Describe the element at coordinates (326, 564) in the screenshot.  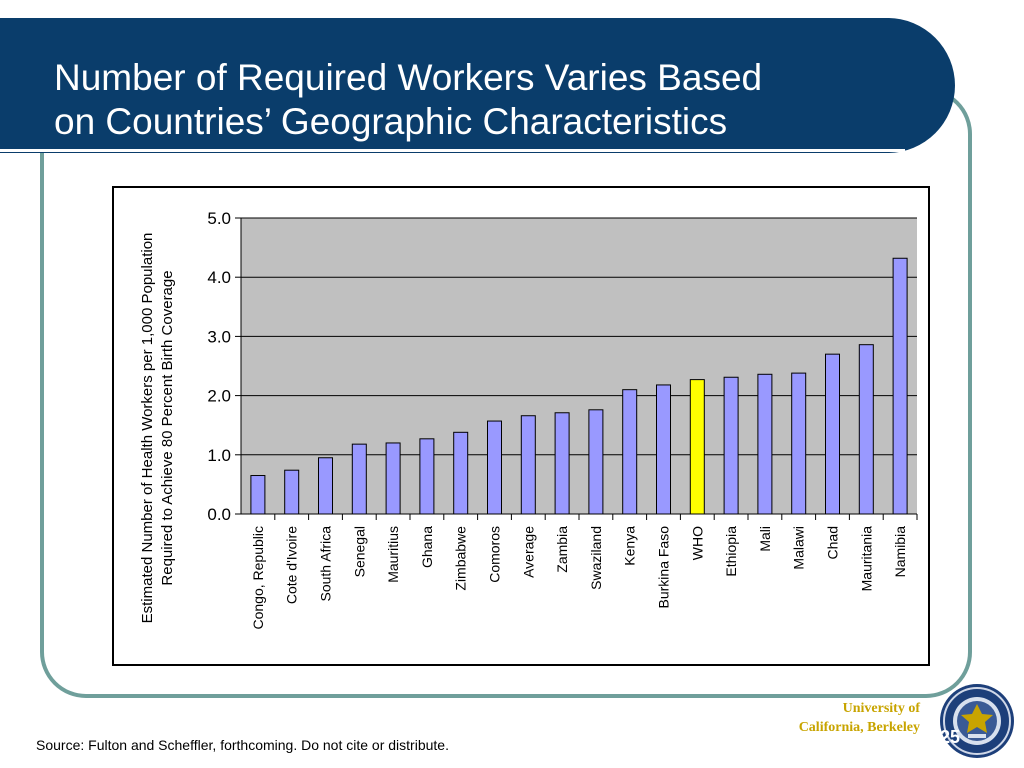
I see `x-tick-label: South Africa` at that location.